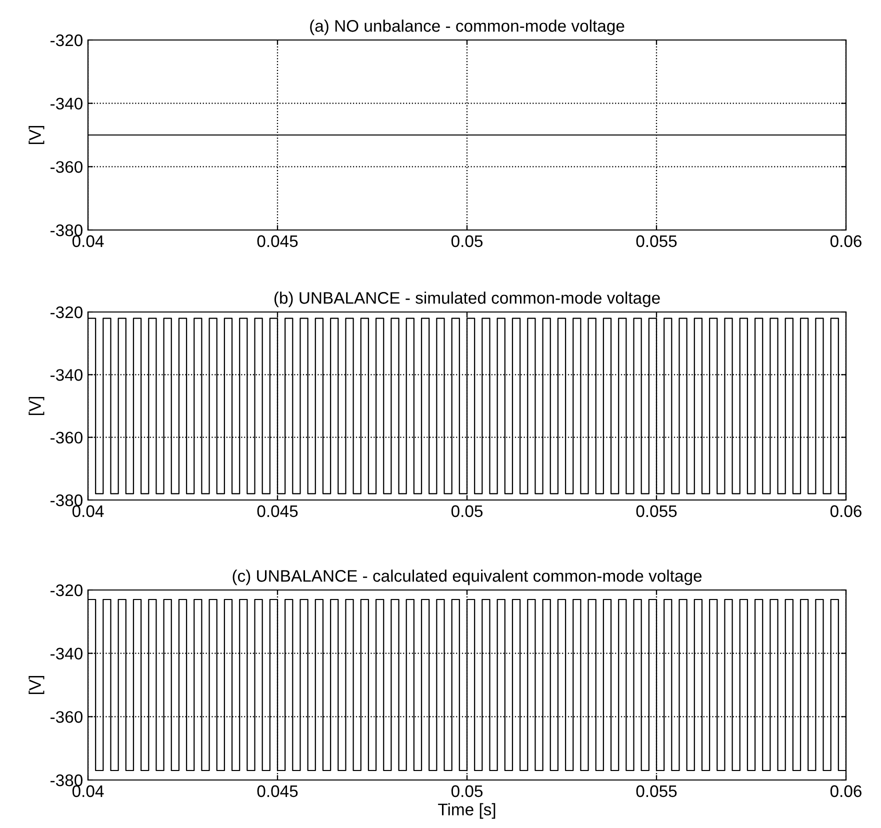  I want to click on x-axis-title: Time [s], so click(467, 811).